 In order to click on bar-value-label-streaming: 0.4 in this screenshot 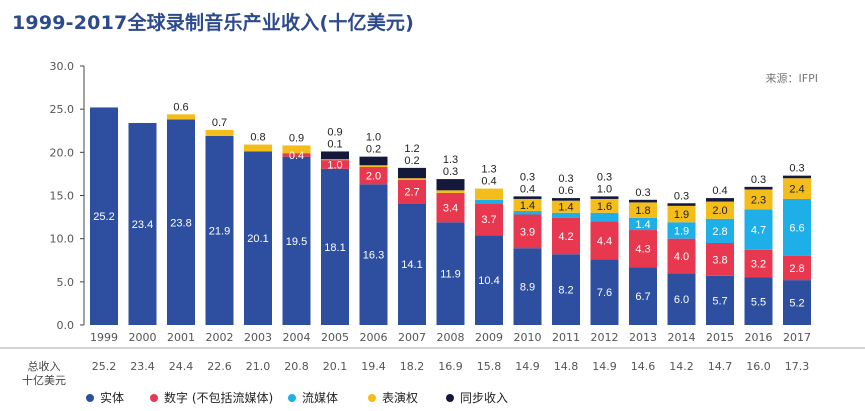, I will do `click(488, 182)`.